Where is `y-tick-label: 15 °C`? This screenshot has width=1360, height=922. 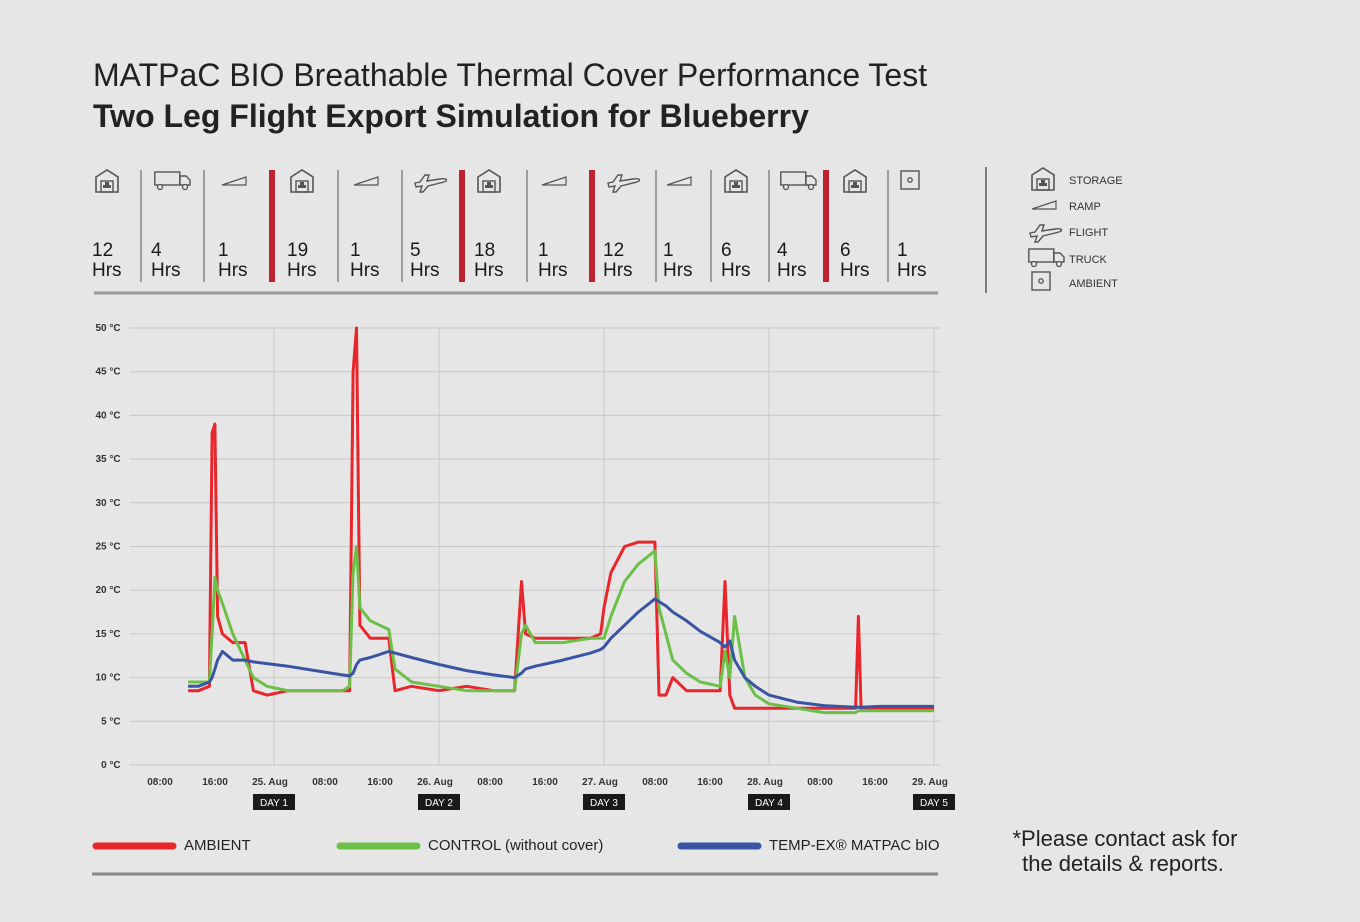 y-tick-label: 15 °C is located at coordinates (108, 634).